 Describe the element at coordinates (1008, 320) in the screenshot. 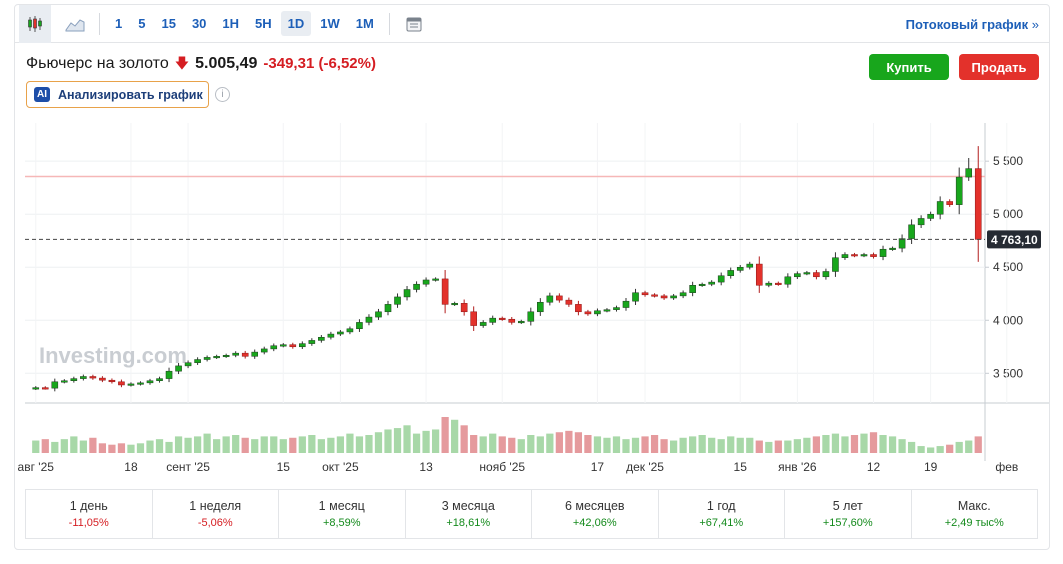

I see `y-tick-label: 4 000` at that location.